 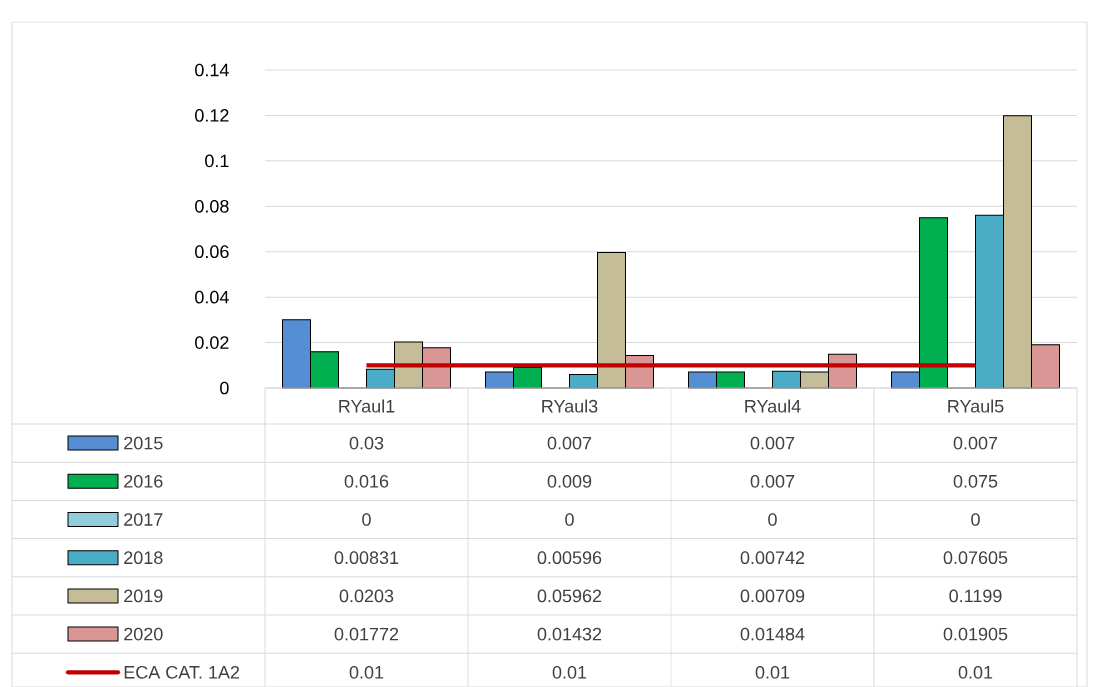 What do you see at coordinates (772, 596) in the screenshot?
I see `data-label: 0.00709` at bounding box center [772, 596].